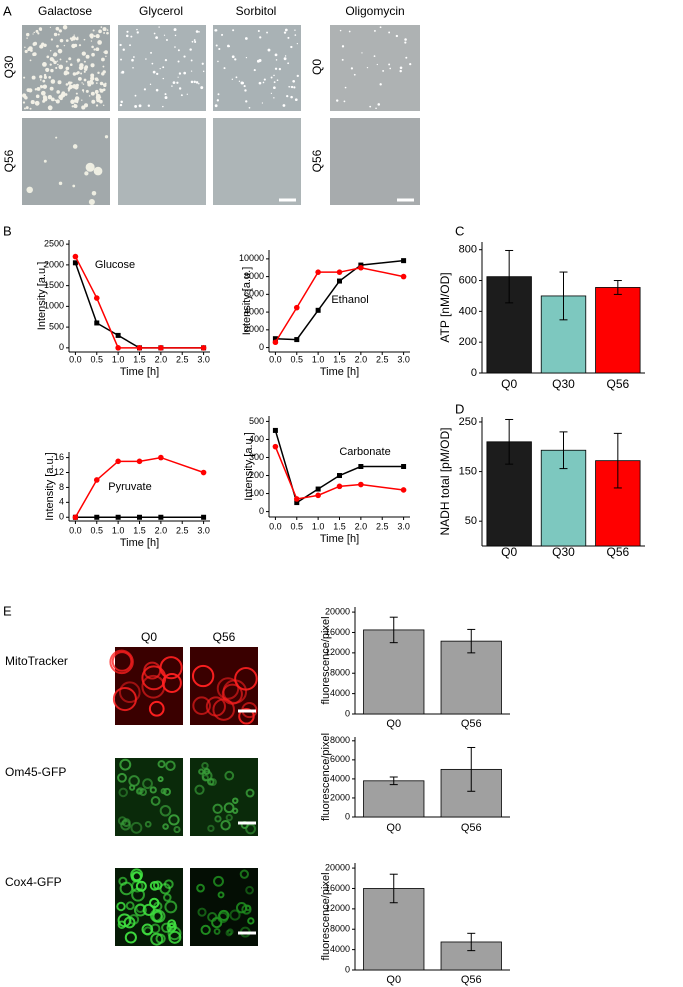 The width and height of the screenshot is (683, 987). I want to click on column-label: Sorbitol, so click(256, 11).